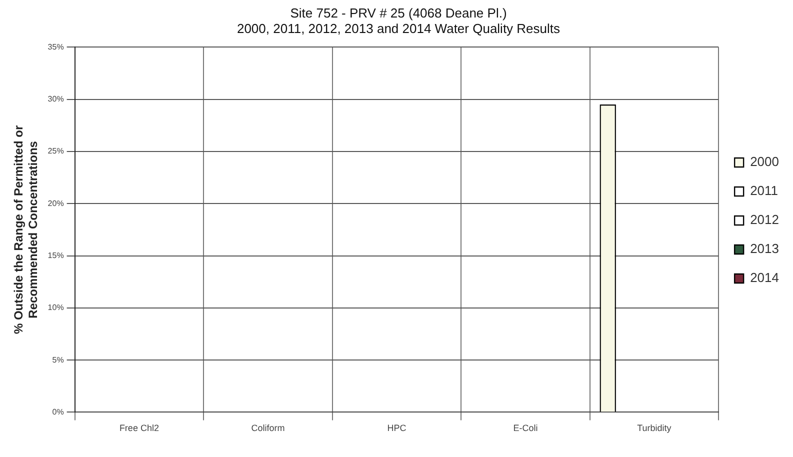 This screenshot has width=793, height=457. What do you see at coordinates (56, 255) in the screenshot?
I see `y-tick-label: 15%` at bounding box center [56, 255].